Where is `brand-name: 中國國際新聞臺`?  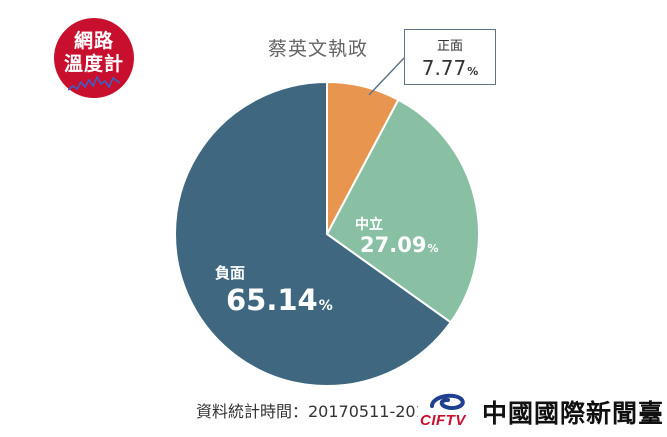 brand-name: 中國國際新聞臺 is located at coordinates (573, 413).